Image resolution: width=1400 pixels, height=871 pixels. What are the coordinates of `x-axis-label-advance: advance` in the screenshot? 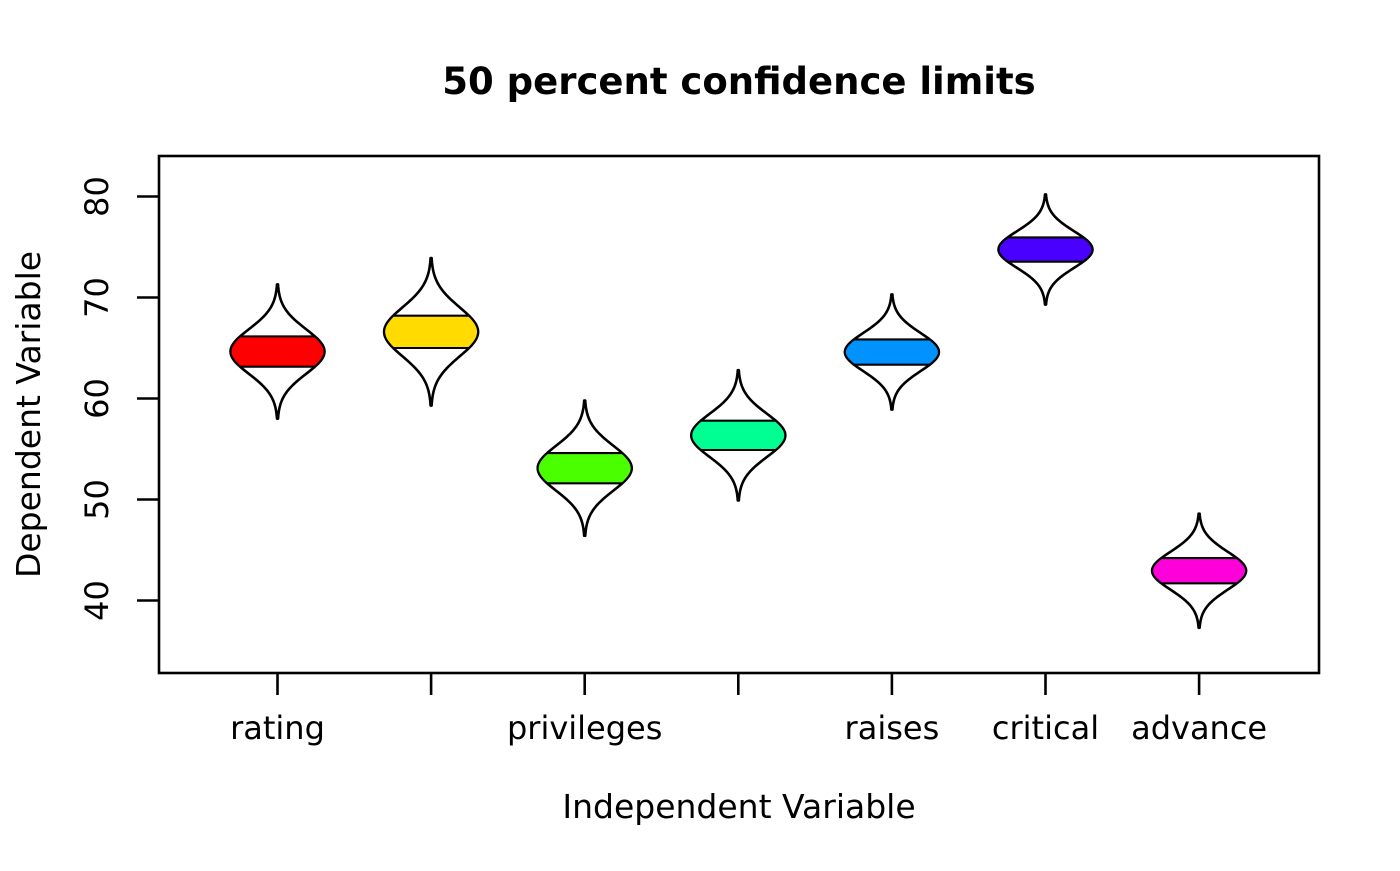 It's located at (1199, 728).